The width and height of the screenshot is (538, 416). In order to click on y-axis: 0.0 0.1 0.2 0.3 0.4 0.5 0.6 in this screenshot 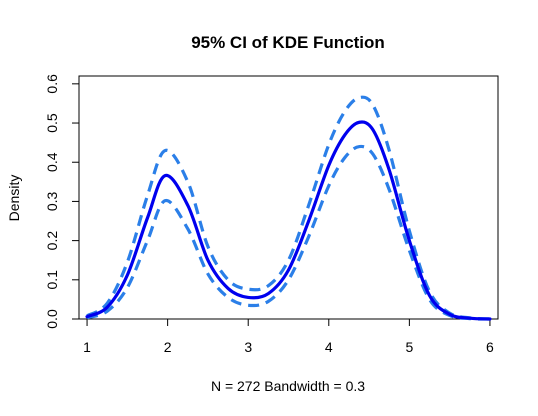, I will do `click(62, 201)`.